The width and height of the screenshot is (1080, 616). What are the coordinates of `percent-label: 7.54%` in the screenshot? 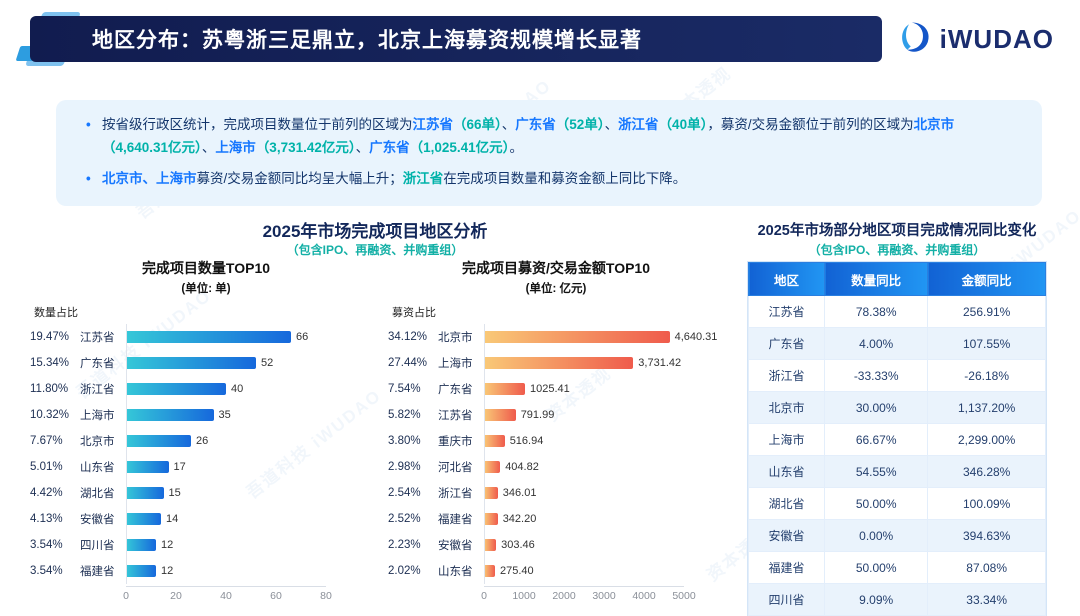 It's located at (404, 389).